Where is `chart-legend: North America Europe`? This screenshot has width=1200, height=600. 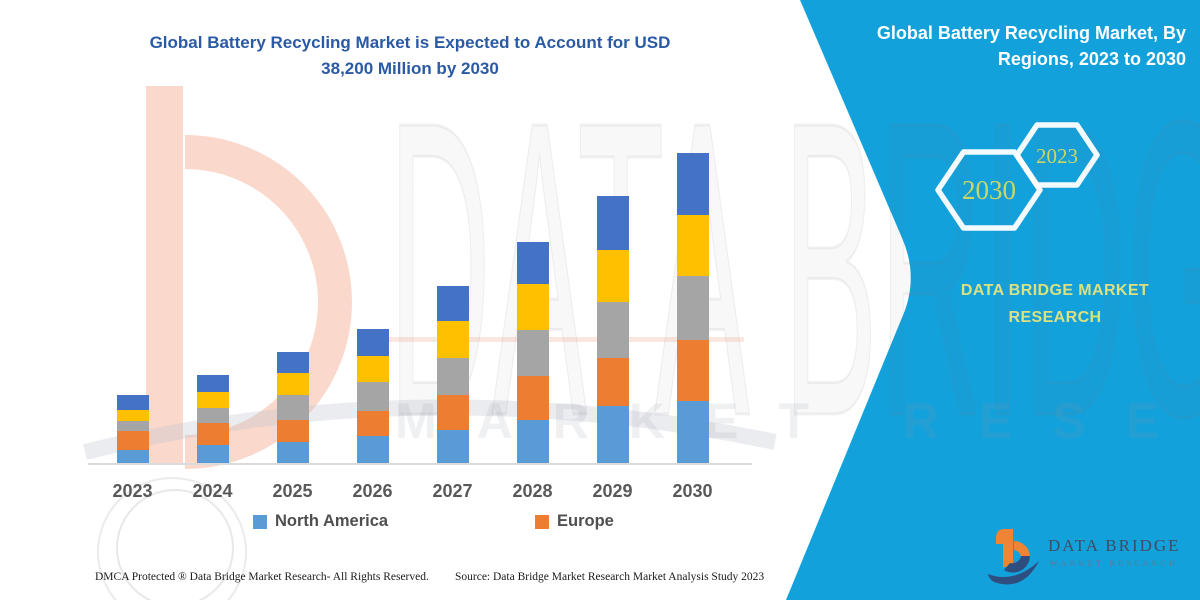 chart-legend: North America Europe is located at coordinates (380, 524).